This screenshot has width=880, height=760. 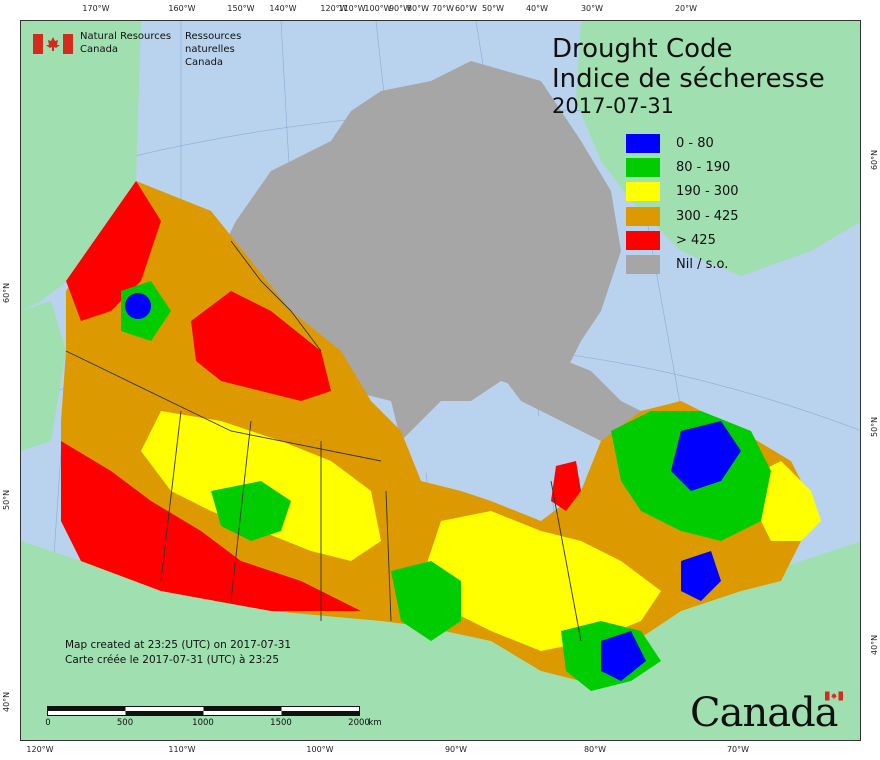 What do you see at coordinates (613, 106) in the screenshot?
I see `map-date: 2017-07-31` at bounding box center [613, 106].